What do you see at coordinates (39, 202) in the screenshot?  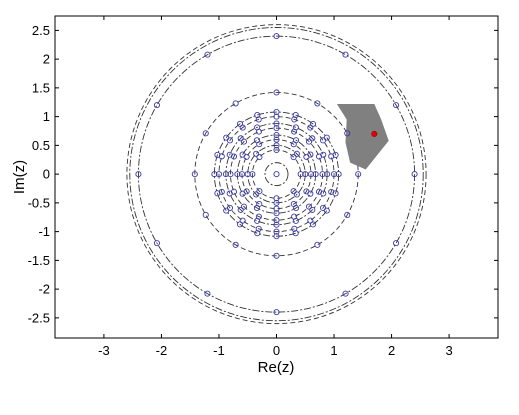 I see `y-tick-label: -0.5` at bounding box center [39, 202].